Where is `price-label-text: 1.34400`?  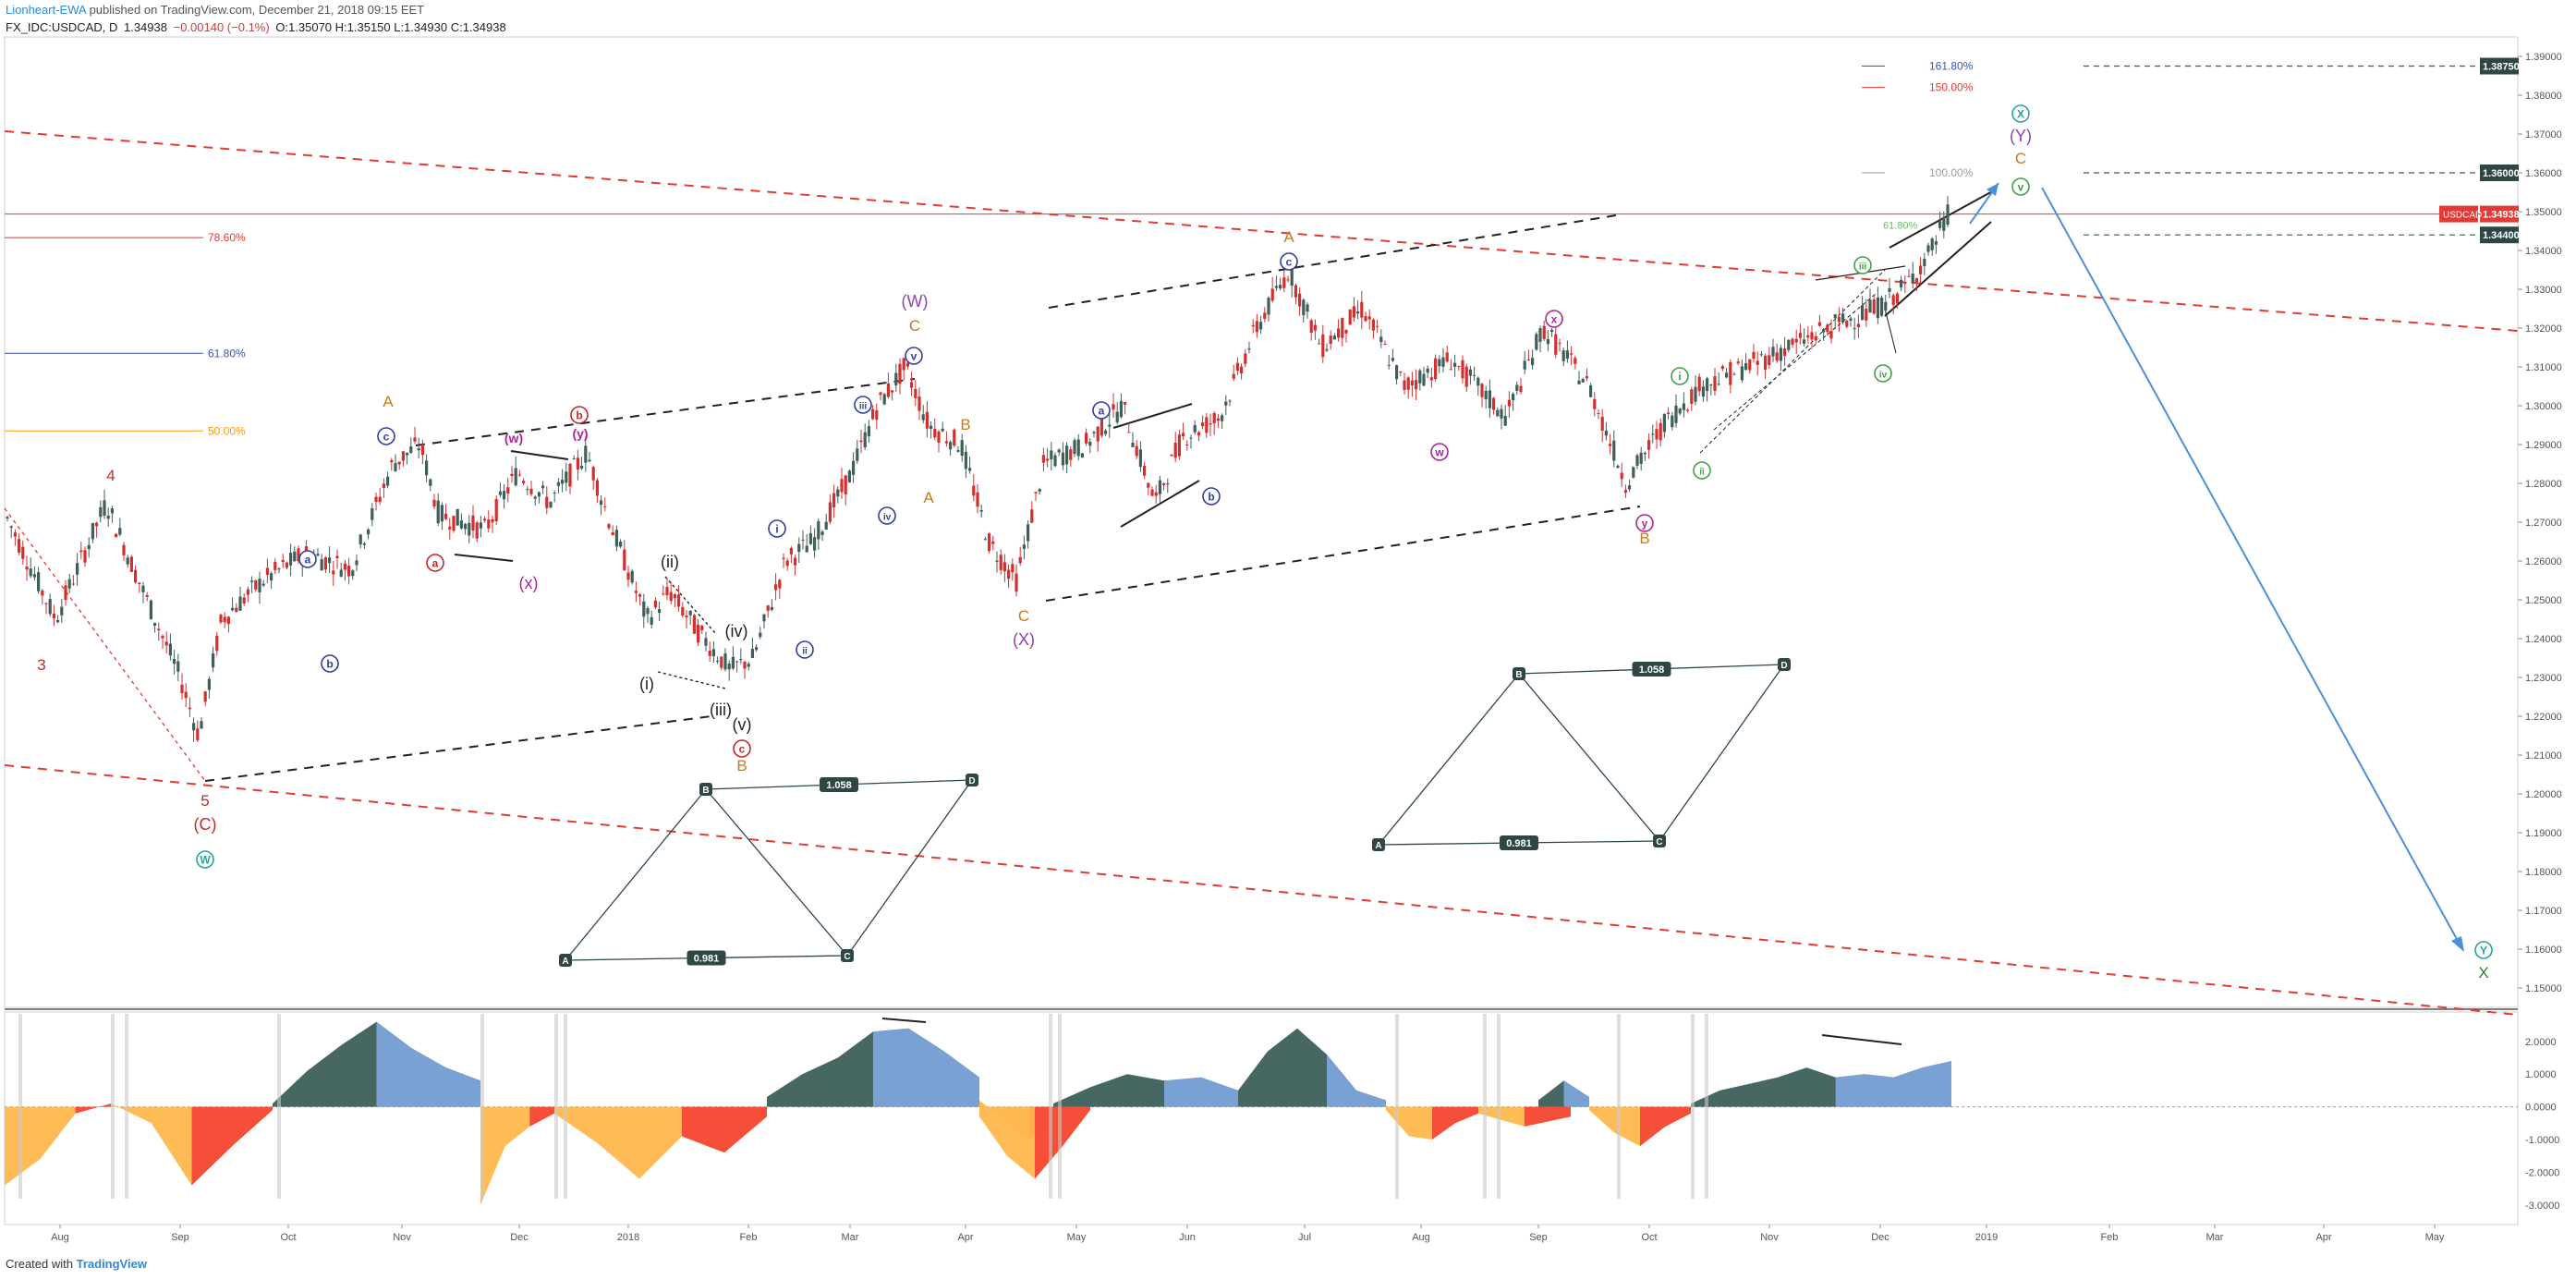 price-label-text: 1.34400 is located at coordinates (2501, 235).